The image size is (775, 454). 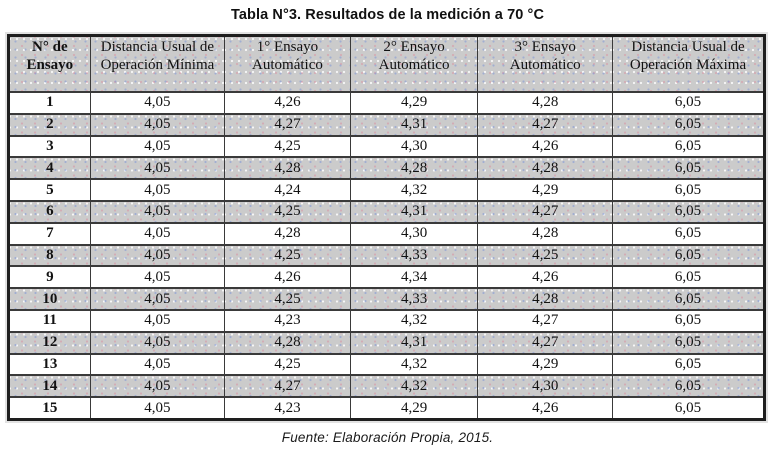 I want to click on table-row: 2 4,05 4,27 4,31 4,27 6,05, so click(x=386, y=124).